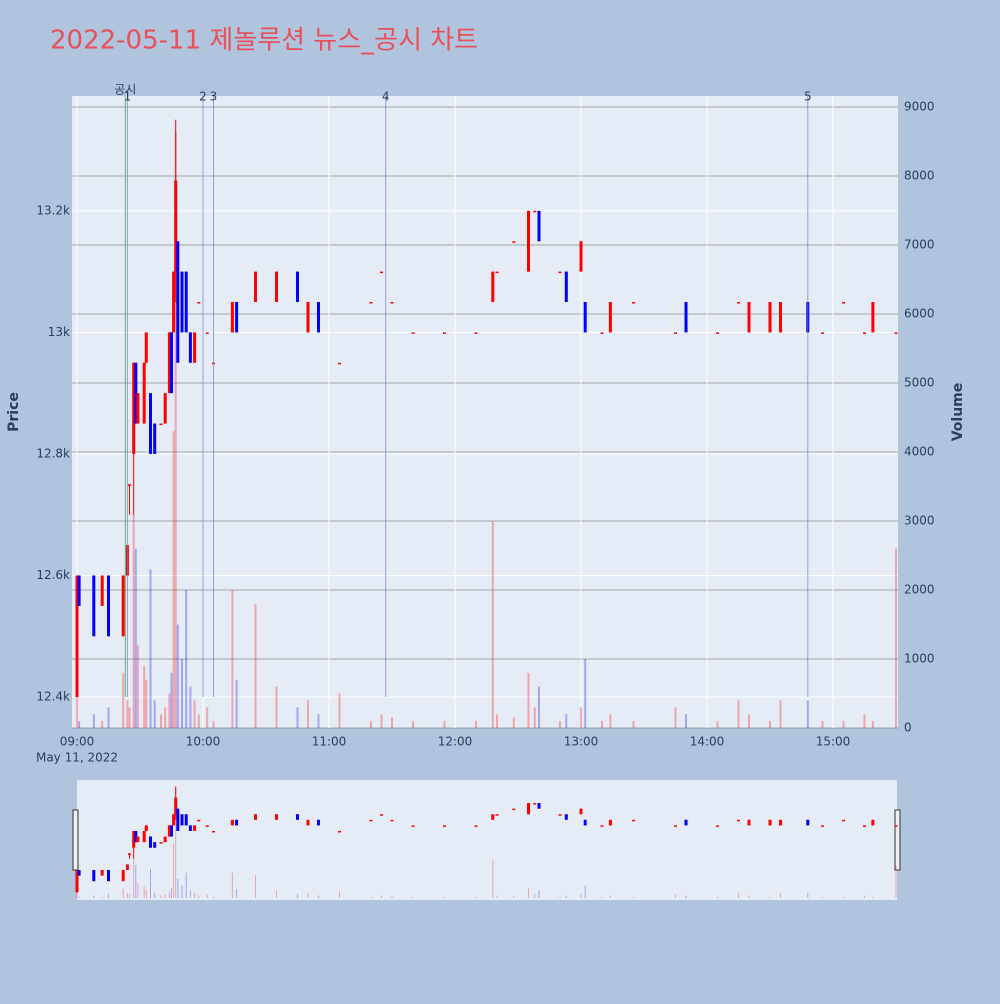 Image resolution: width=1000 pixels, height=1004 pixels. What do you see at coordinates (53, 210) in the screenshot?
I see `y-tick-label: 13.2k` at bounding box center [53, 210].